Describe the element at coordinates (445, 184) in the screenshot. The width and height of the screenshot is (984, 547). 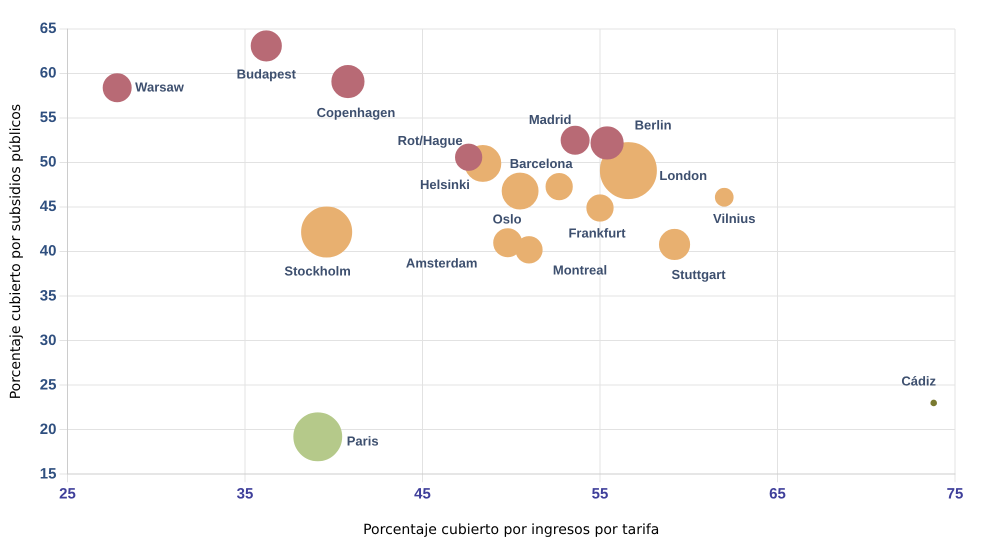
I see `annotation: Helsinki` at that location.